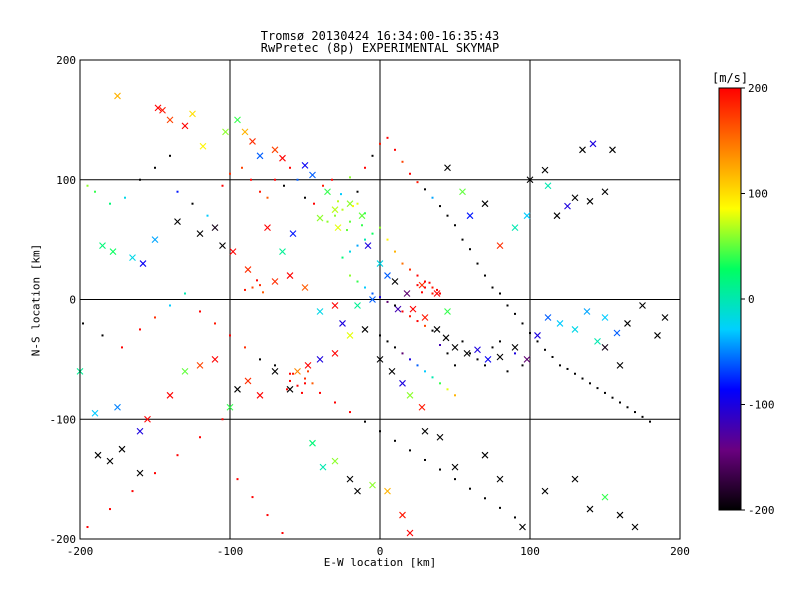 Image resolution: width=800 pixels, height=600 pixels. I want to click on colorbar-tick-label: 0, so click(751, 299).